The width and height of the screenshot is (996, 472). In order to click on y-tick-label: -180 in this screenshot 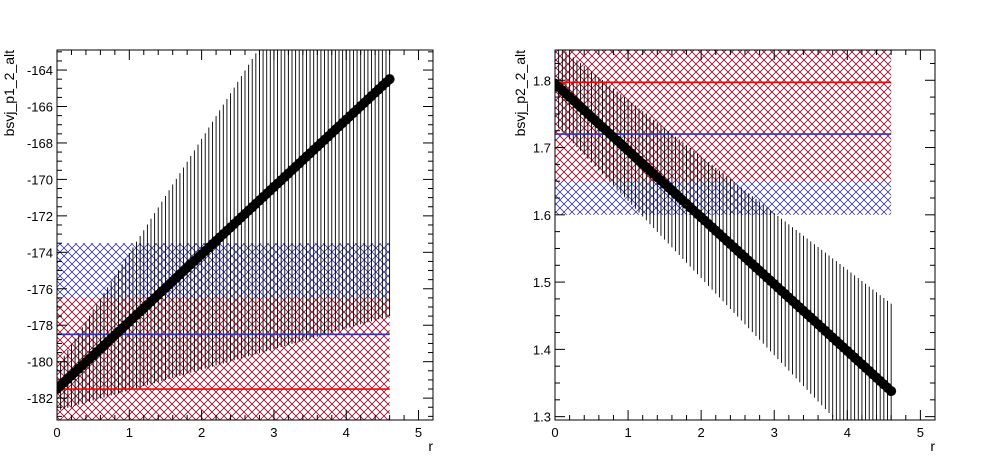, I will do `click(40, 362)`.